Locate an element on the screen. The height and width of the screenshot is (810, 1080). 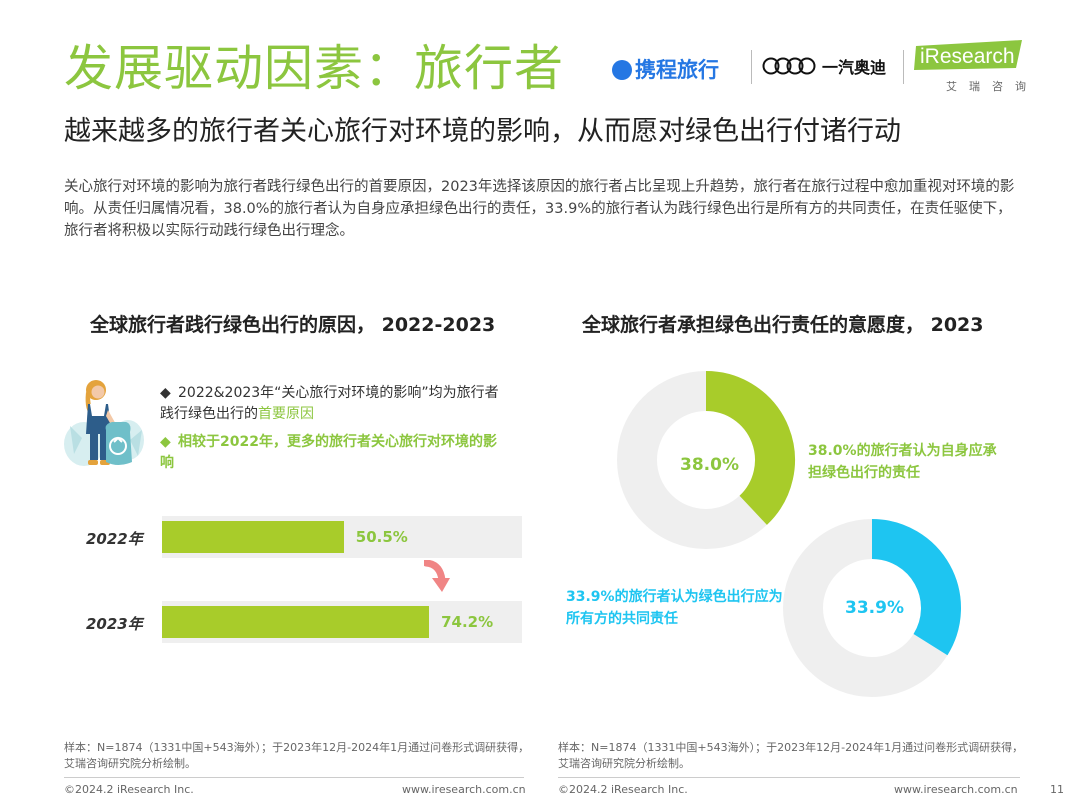
donut-chart-title: 全球旅行者承担绿色出行责任的意愿度， 2023 is located at coordinates (783, 325).